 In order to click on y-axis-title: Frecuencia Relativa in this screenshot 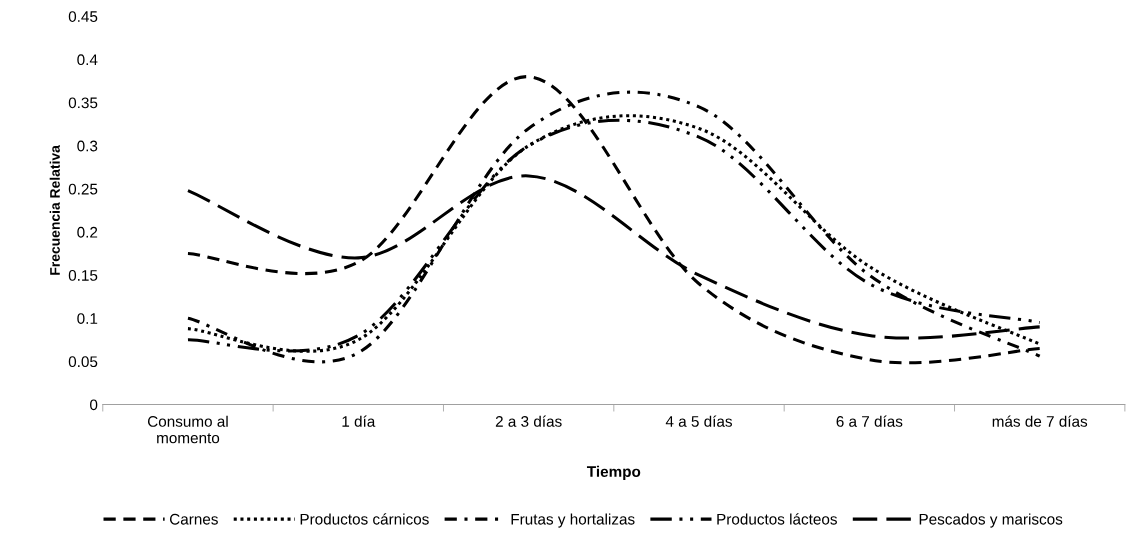, I will do `click(54, 210)`.